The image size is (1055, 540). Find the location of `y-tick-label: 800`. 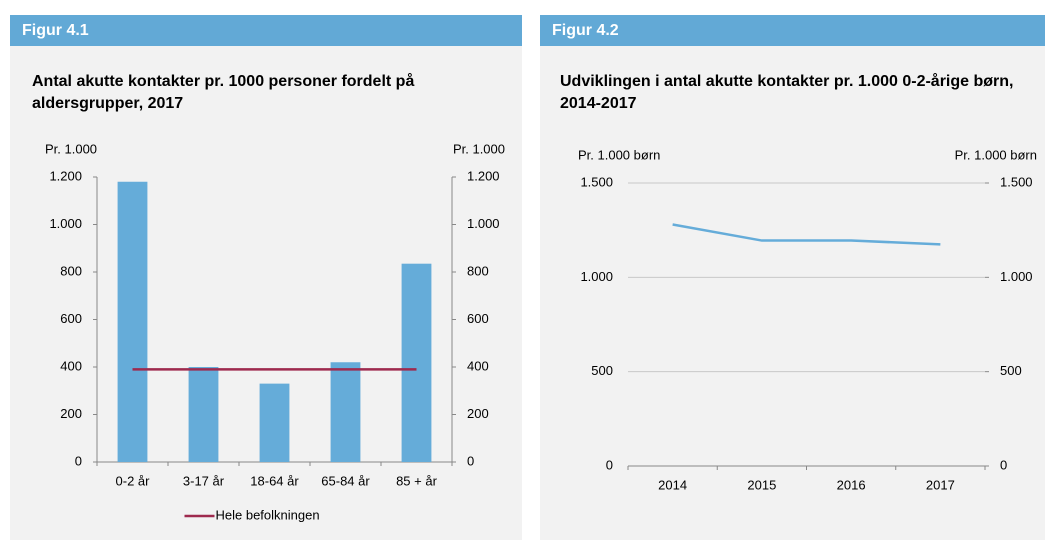

y-tick-label: 800 is located at coordinates (71, 270).